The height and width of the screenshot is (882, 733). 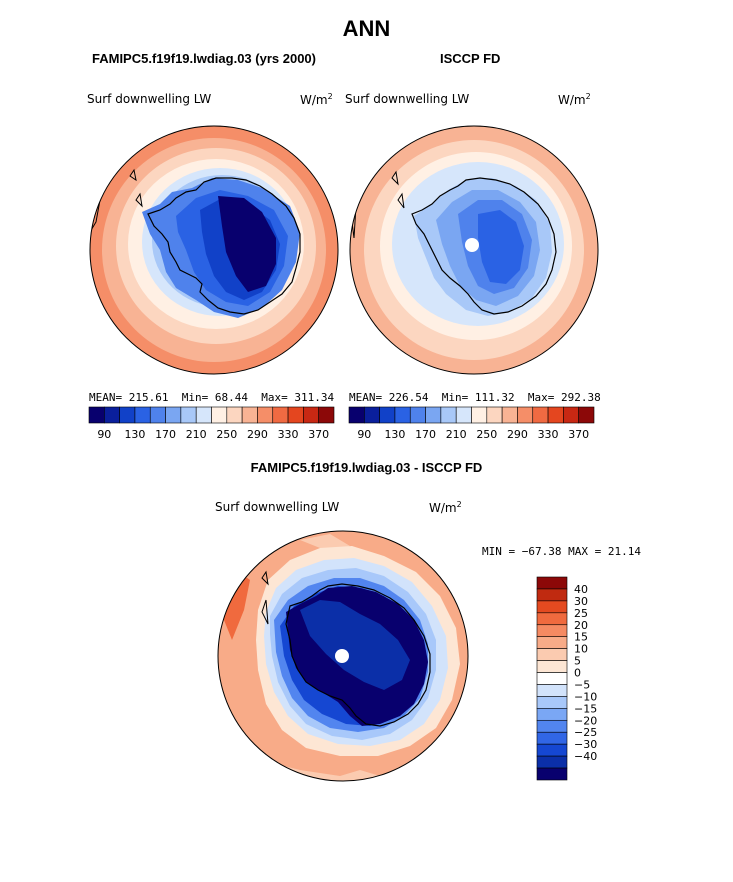 What do you see at coordinates (214, 250) in the screenshot?
I see `map-model-climatology` at bounding box center [214, 250].